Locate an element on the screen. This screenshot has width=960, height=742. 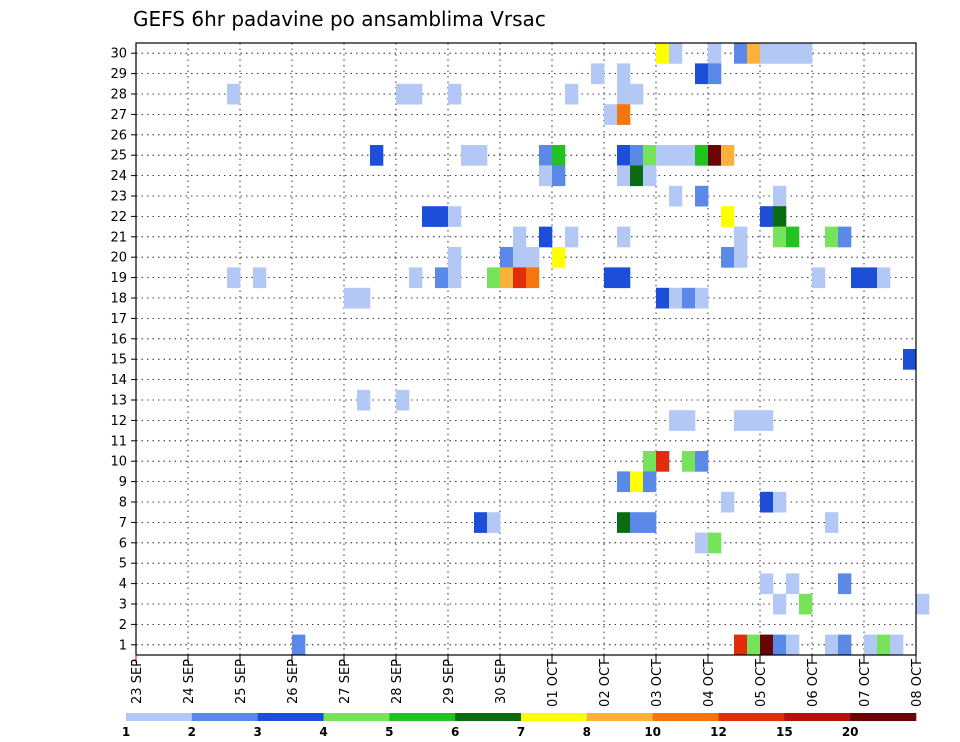
y-tick-label: 3 is located at coordinates (123, 605).